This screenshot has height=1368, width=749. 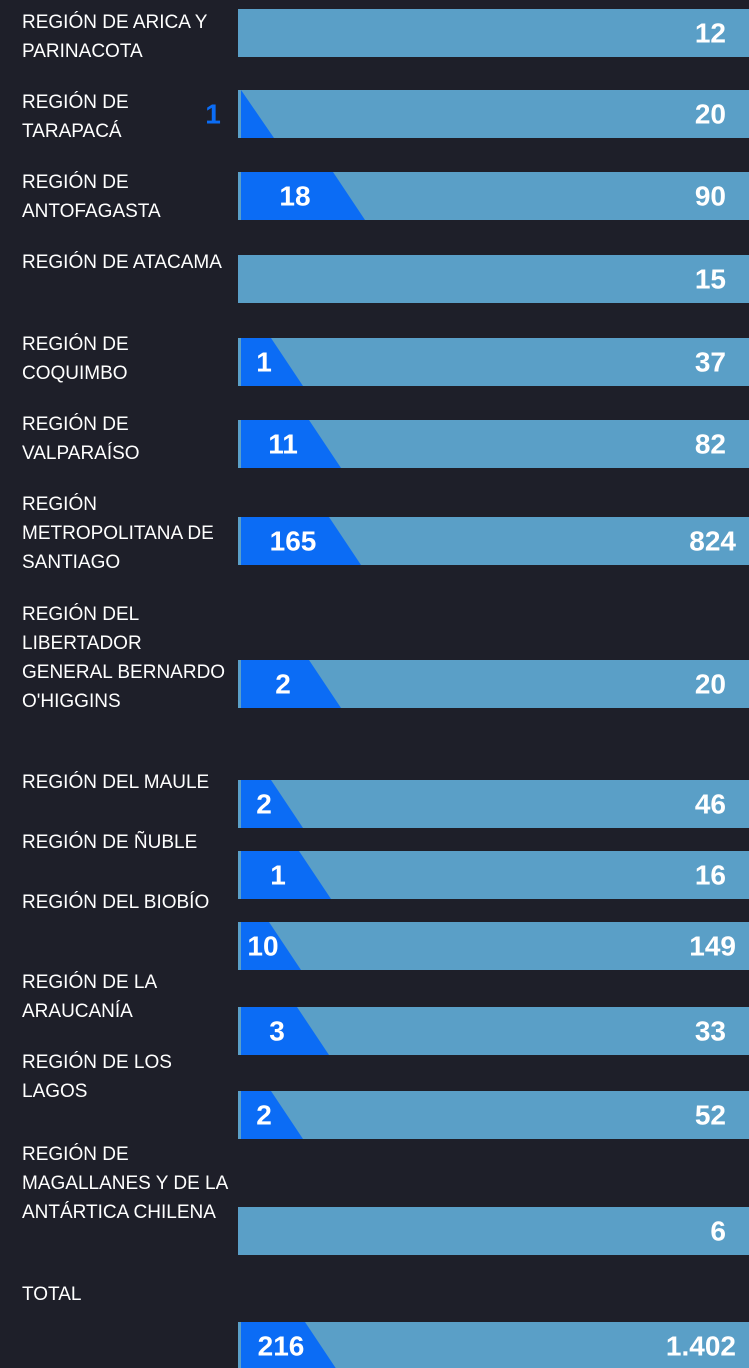 What do you see at coordinates (262, 946) in the screenshot?
I see `count-a: 10` at bounding box center [262, 946].